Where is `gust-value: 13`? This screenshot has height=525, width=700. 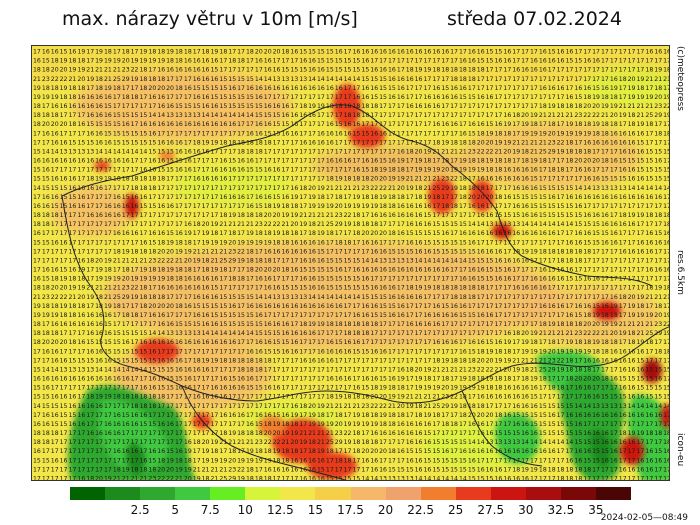
gust-value: 13 is located at coordinates (516, 442).